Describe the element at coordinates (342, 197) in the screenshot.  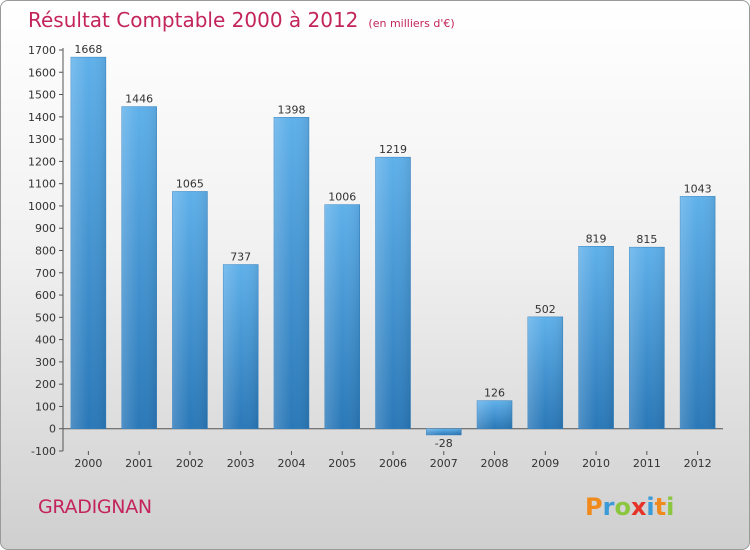
I see `data-label: 1006` at that location.